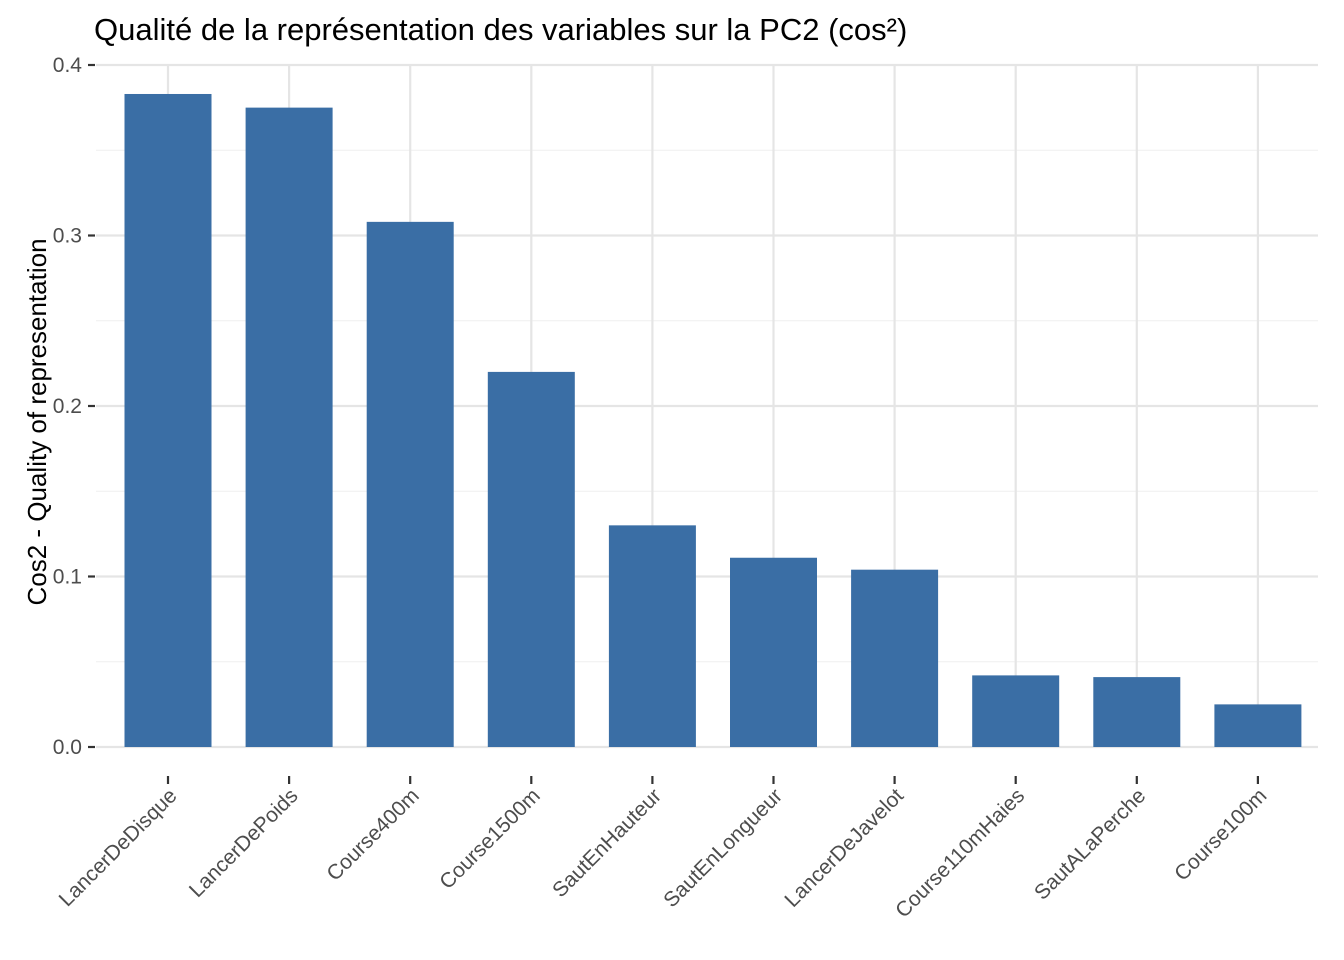  Describe the element at coordinates (773, 652) in the screenshot. I see `bar-SautEnLongueur` at that location.